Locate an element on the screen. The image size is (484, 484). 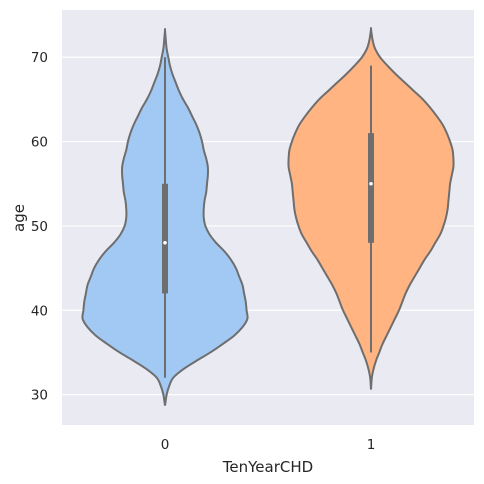
x-tick-label: 0 is located at coordinates (165, 445).